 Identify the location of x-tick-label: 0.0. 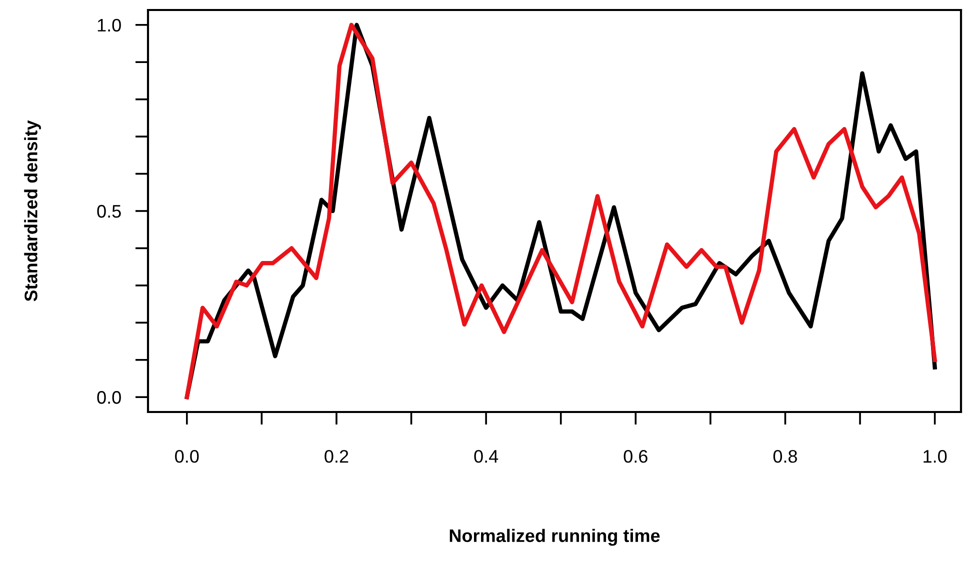
(187, 456).